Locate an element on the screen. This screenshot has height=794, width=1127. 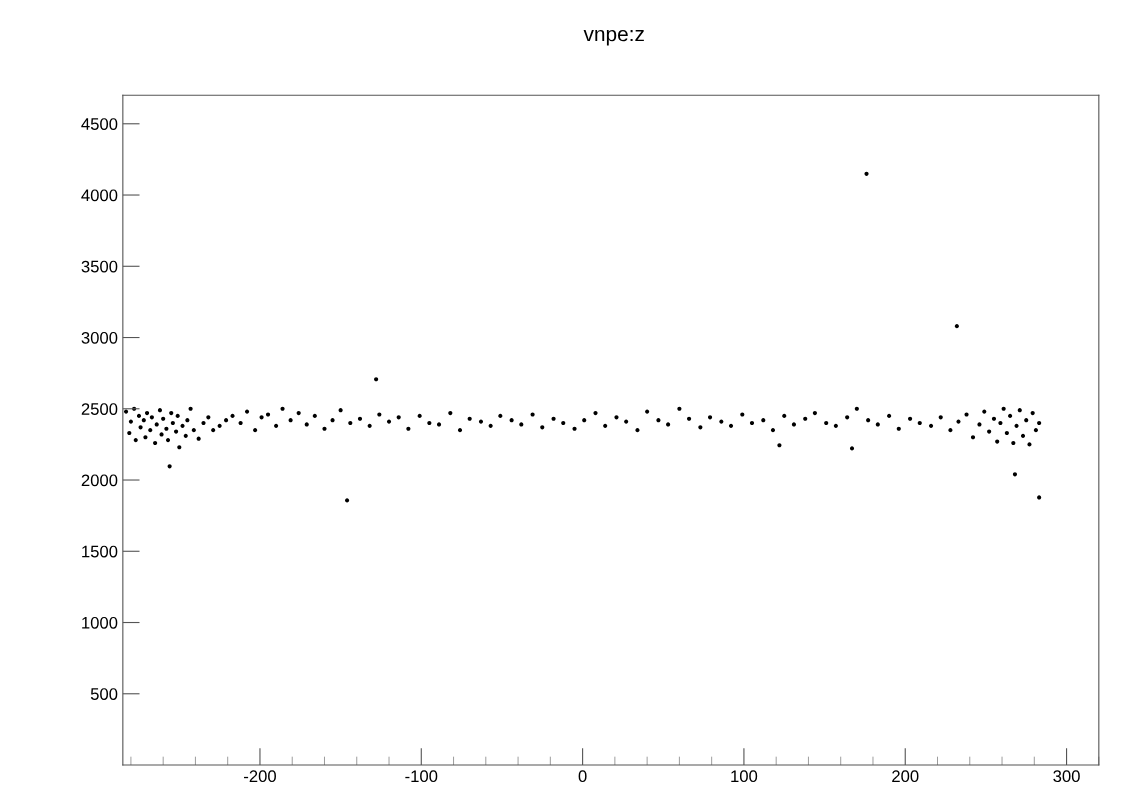
y-tick-label: 500 is located at coordinates (104, 694).